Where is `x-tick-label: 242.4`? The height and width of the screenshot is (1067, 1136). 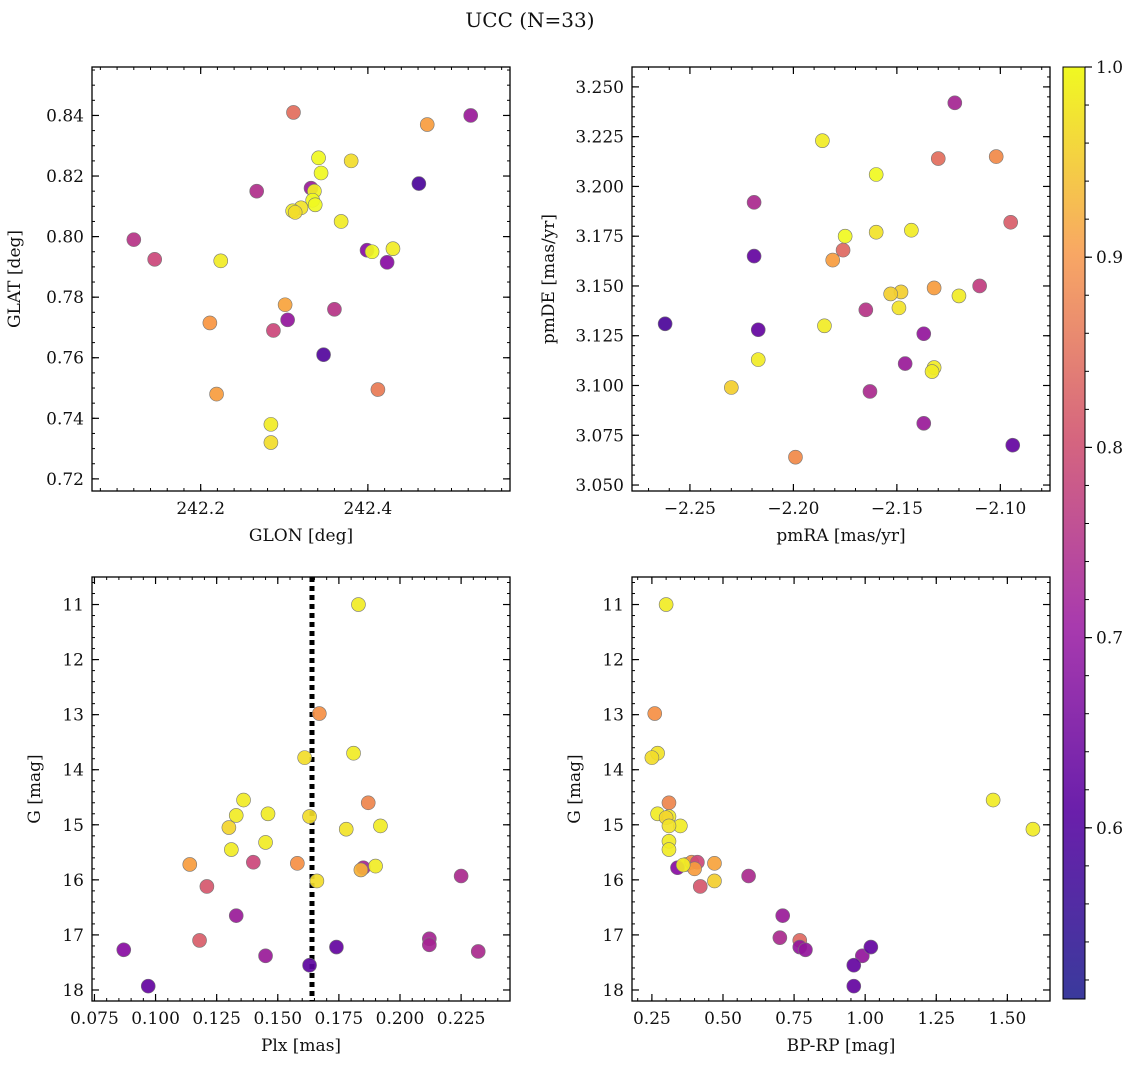
x-tick-label: 242.4 is located at coordinates (368, 509).